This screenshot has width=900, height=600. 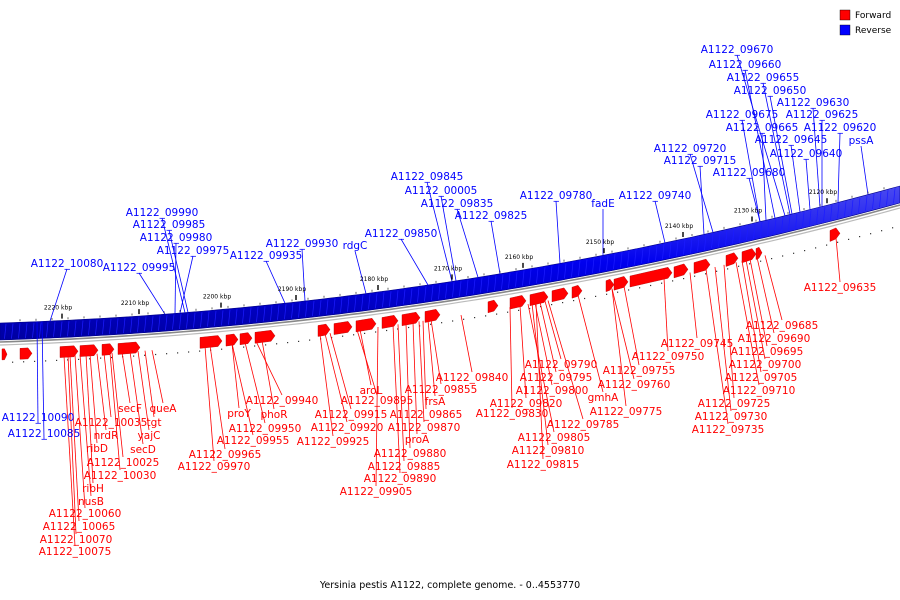 What do you see at coordinates (873, 16) in the screenshot?
I see `legend-label-forward: Forward` at bounding box center [873, 16].